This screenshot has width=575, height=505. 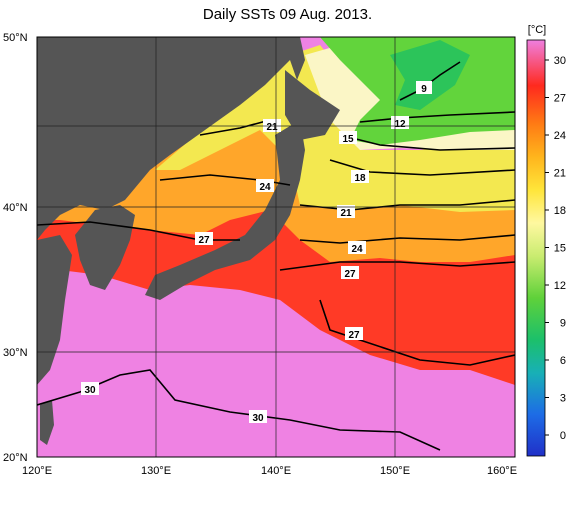 I want to click on contour-label-27-south: 27, so click(x=354, y=335).